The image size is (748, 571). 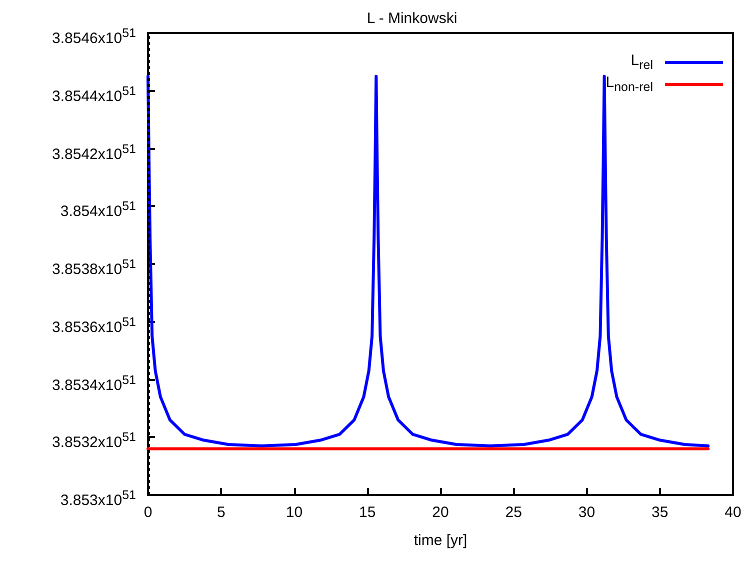 I want to click on chart-title: L - Minkowski, so click(x=412, y=18).